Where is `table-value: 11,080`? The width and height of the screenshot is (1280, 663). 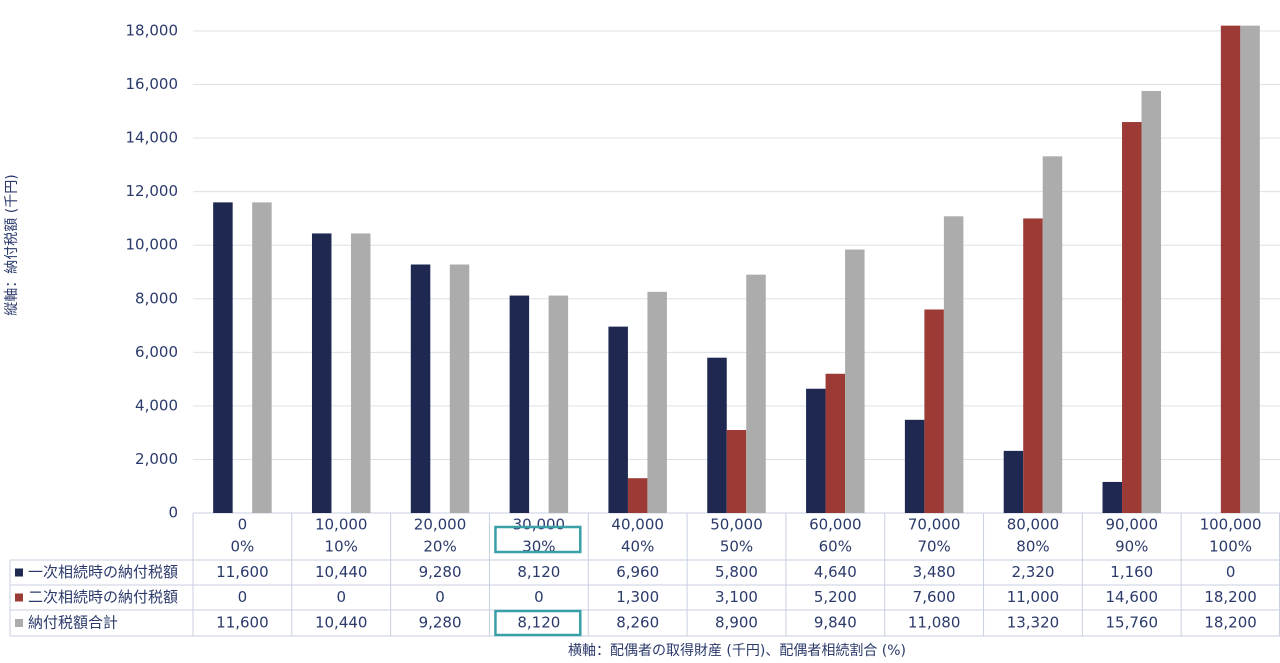
table-value: 11,080 is located at coordinates (934, 623).